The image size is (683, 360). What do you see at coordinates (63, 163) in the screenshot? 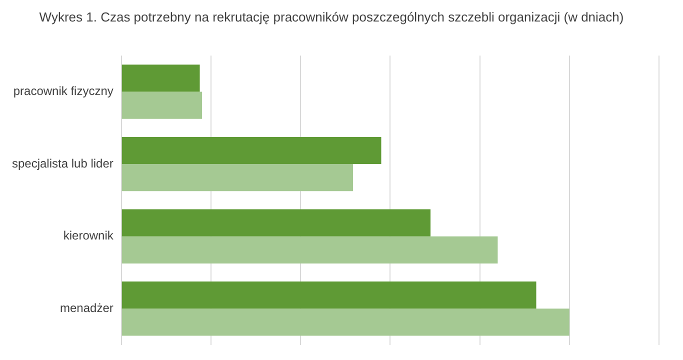
I see `y-tick-label: specjalista lub lider` at bounding box center [63, 163].